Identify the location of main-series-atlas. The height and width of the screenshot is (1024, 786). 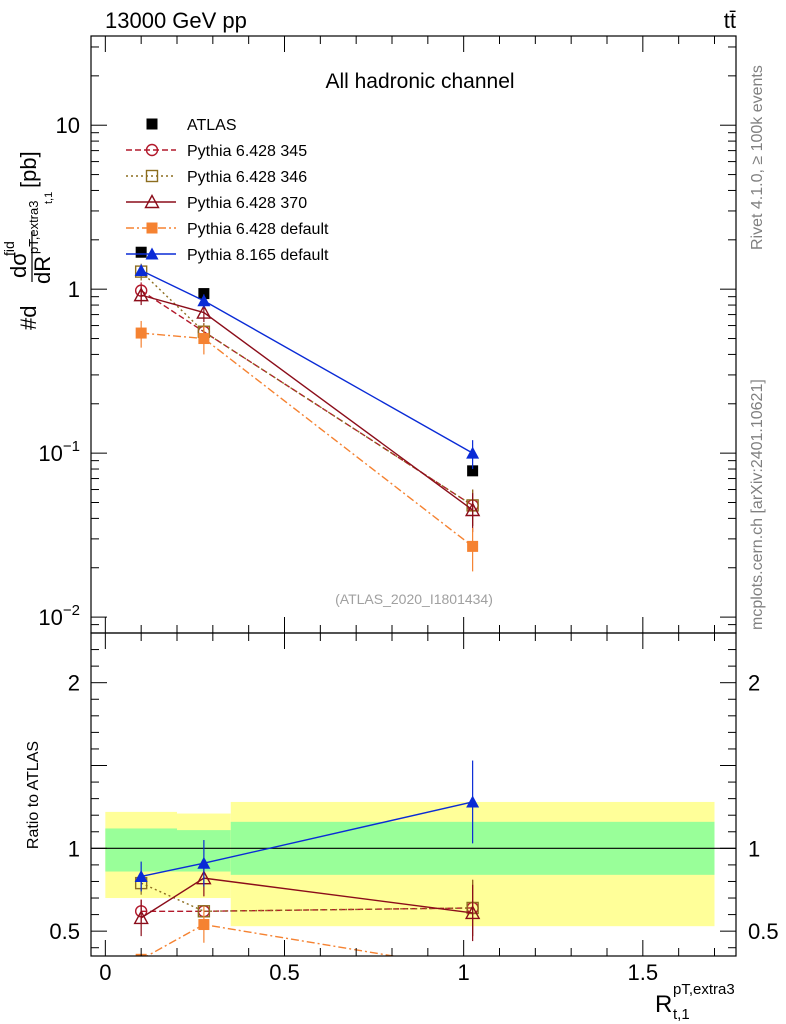
(307, 361).